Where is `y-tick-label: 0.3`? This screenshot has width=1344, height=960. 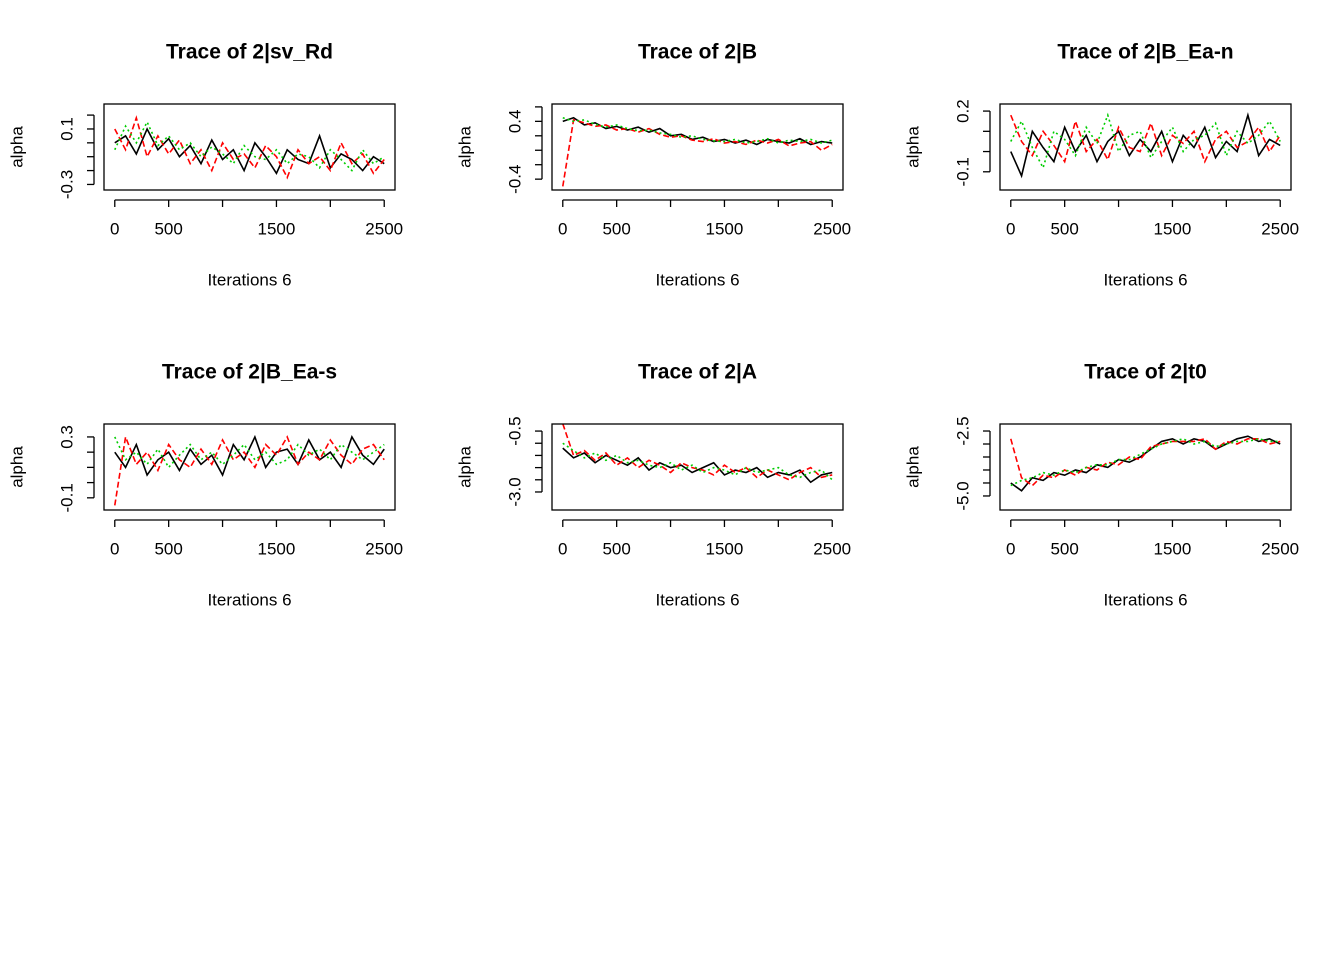 y-tick-label: 0.3 is located at coordinates (66, 437).